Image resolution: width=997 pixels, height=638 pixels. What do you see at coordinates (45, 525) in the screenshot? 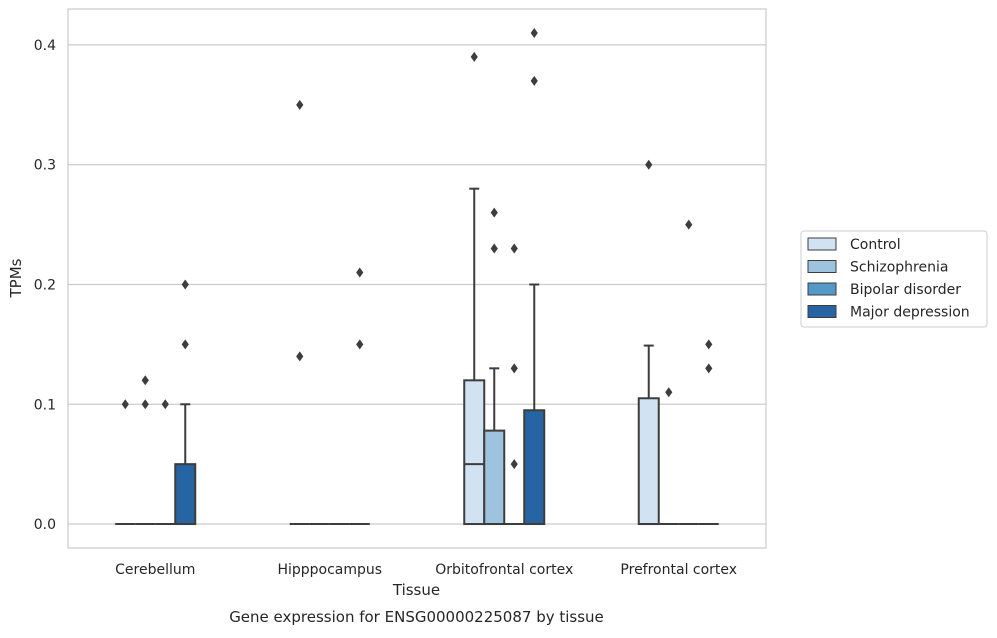
I see `y-tick-label: 0.0` at bounding box center [45, 525].